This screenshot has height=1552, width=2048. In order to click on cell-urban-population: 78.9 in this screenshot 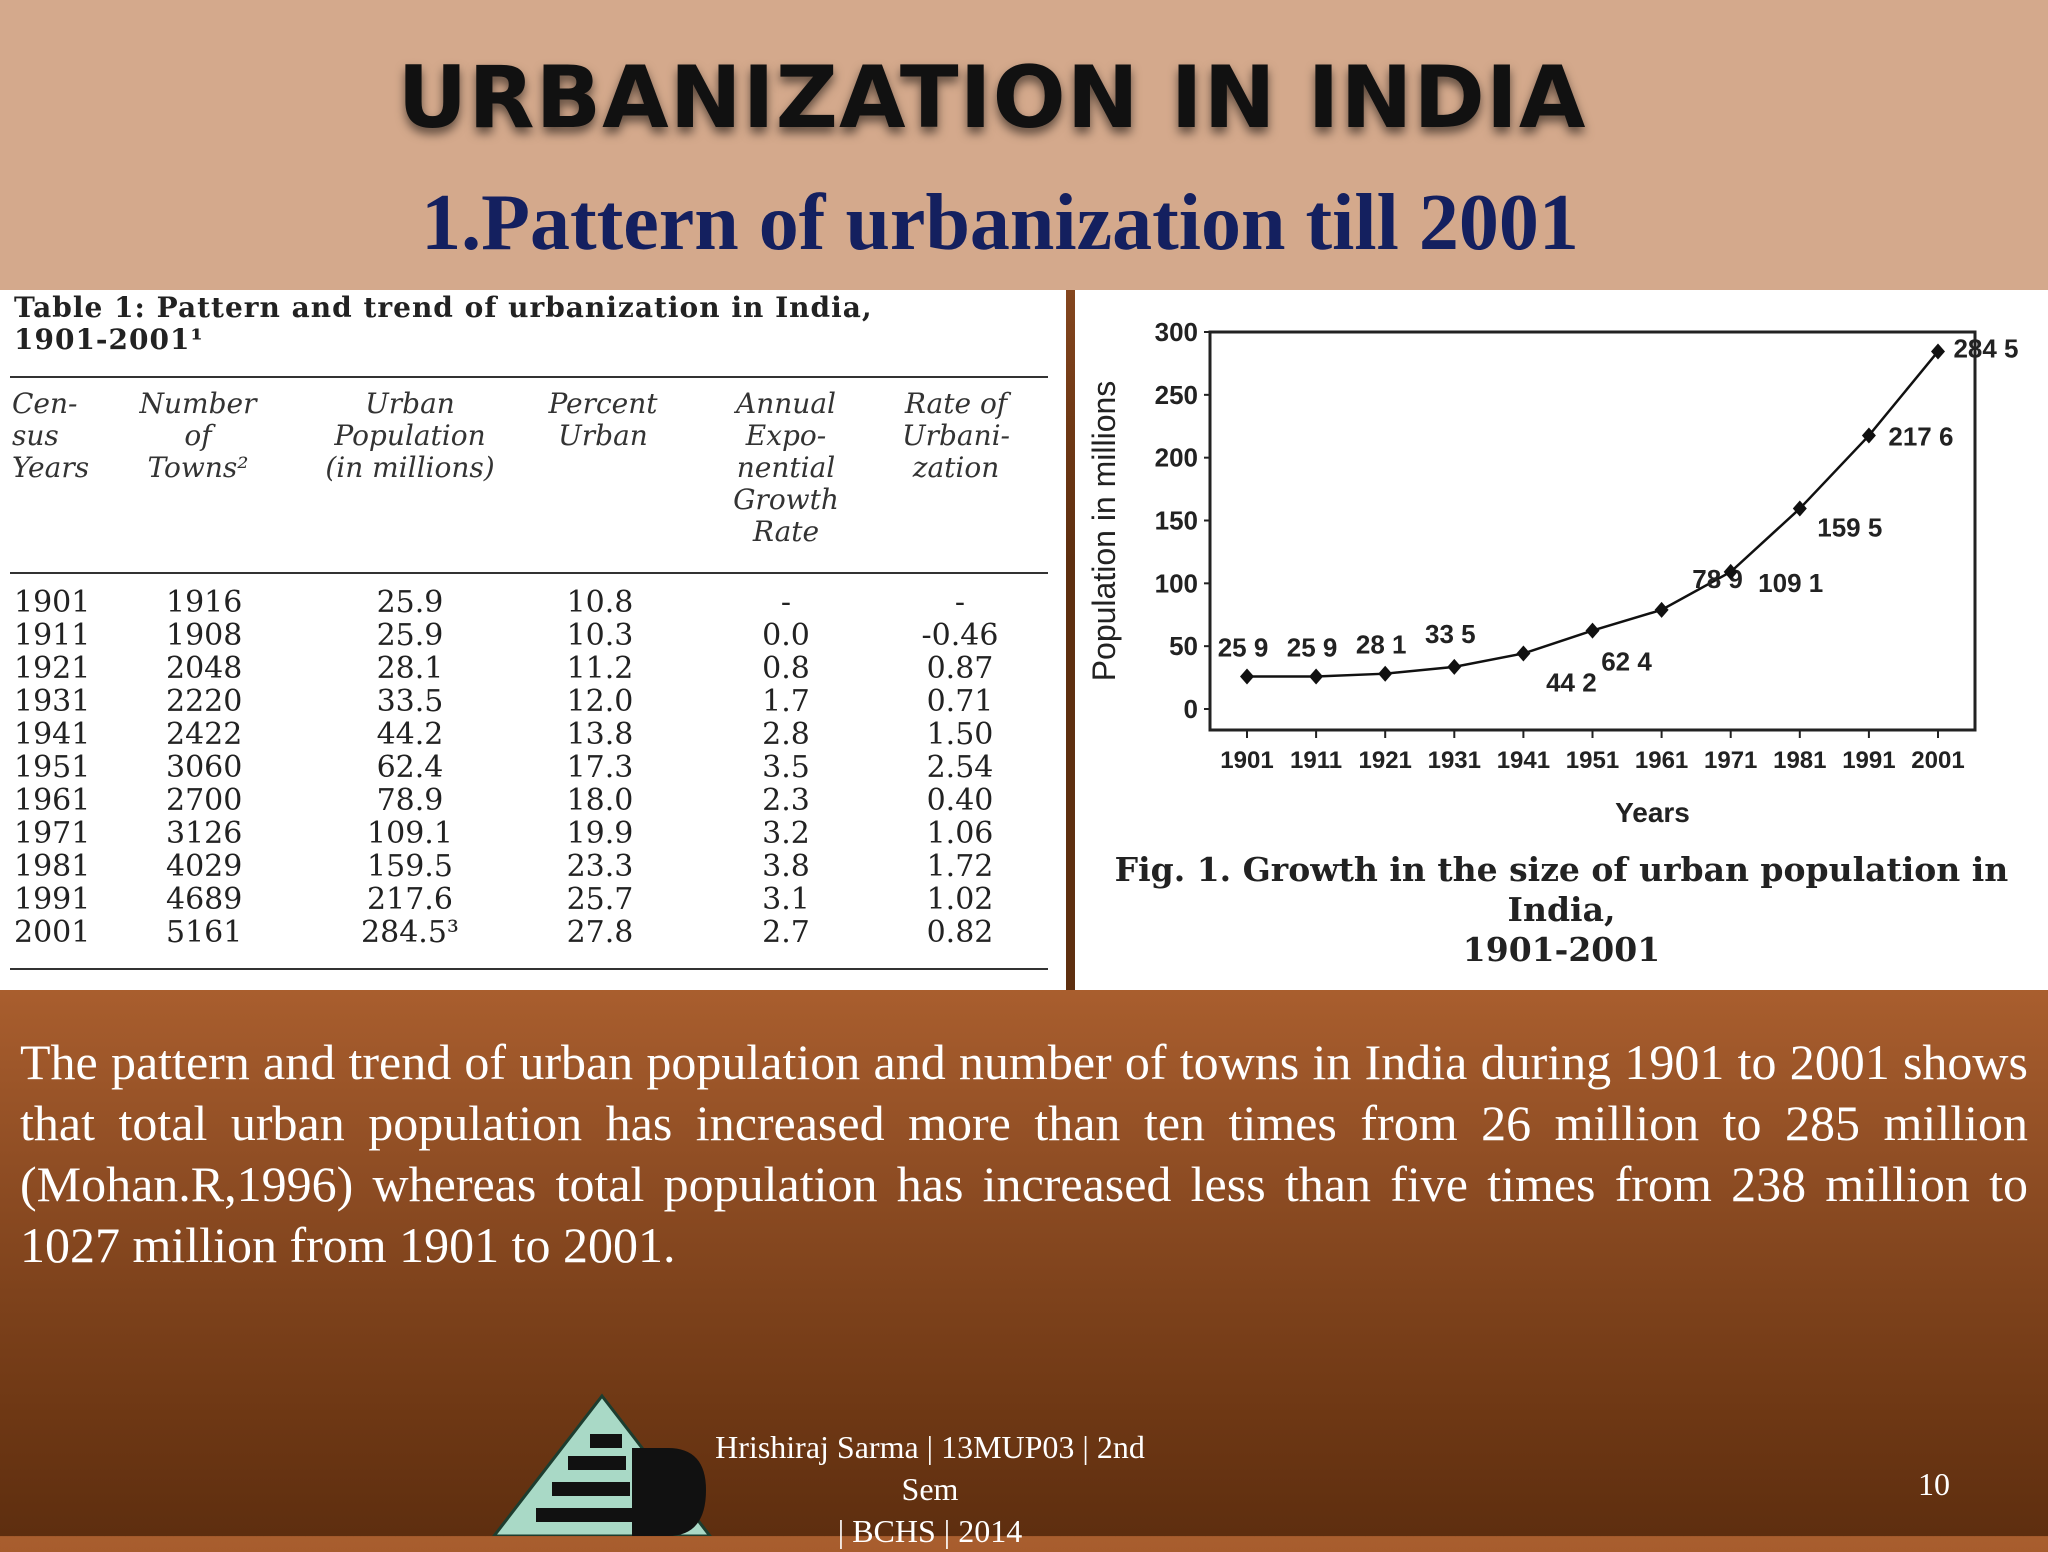, I will do `click(410, 800)`.